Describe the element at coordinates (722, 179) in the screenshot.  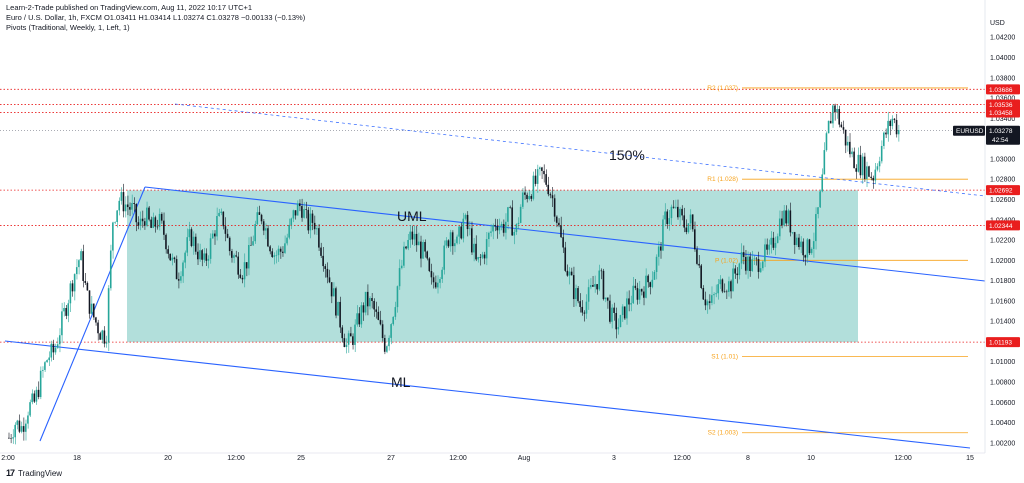
I see `pivot-label-1: R1 (1.028)` at that location.